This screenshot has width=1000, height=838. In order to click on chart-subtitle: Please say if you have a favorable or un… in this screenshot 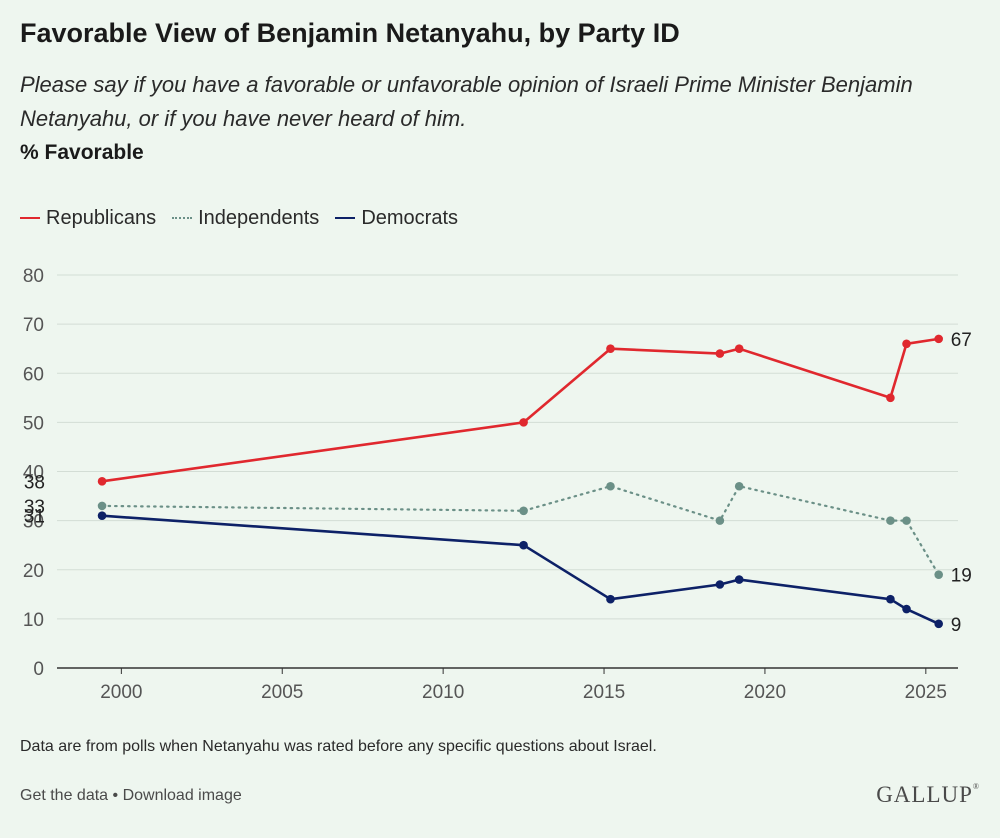, I will do `click(466, 101)`.